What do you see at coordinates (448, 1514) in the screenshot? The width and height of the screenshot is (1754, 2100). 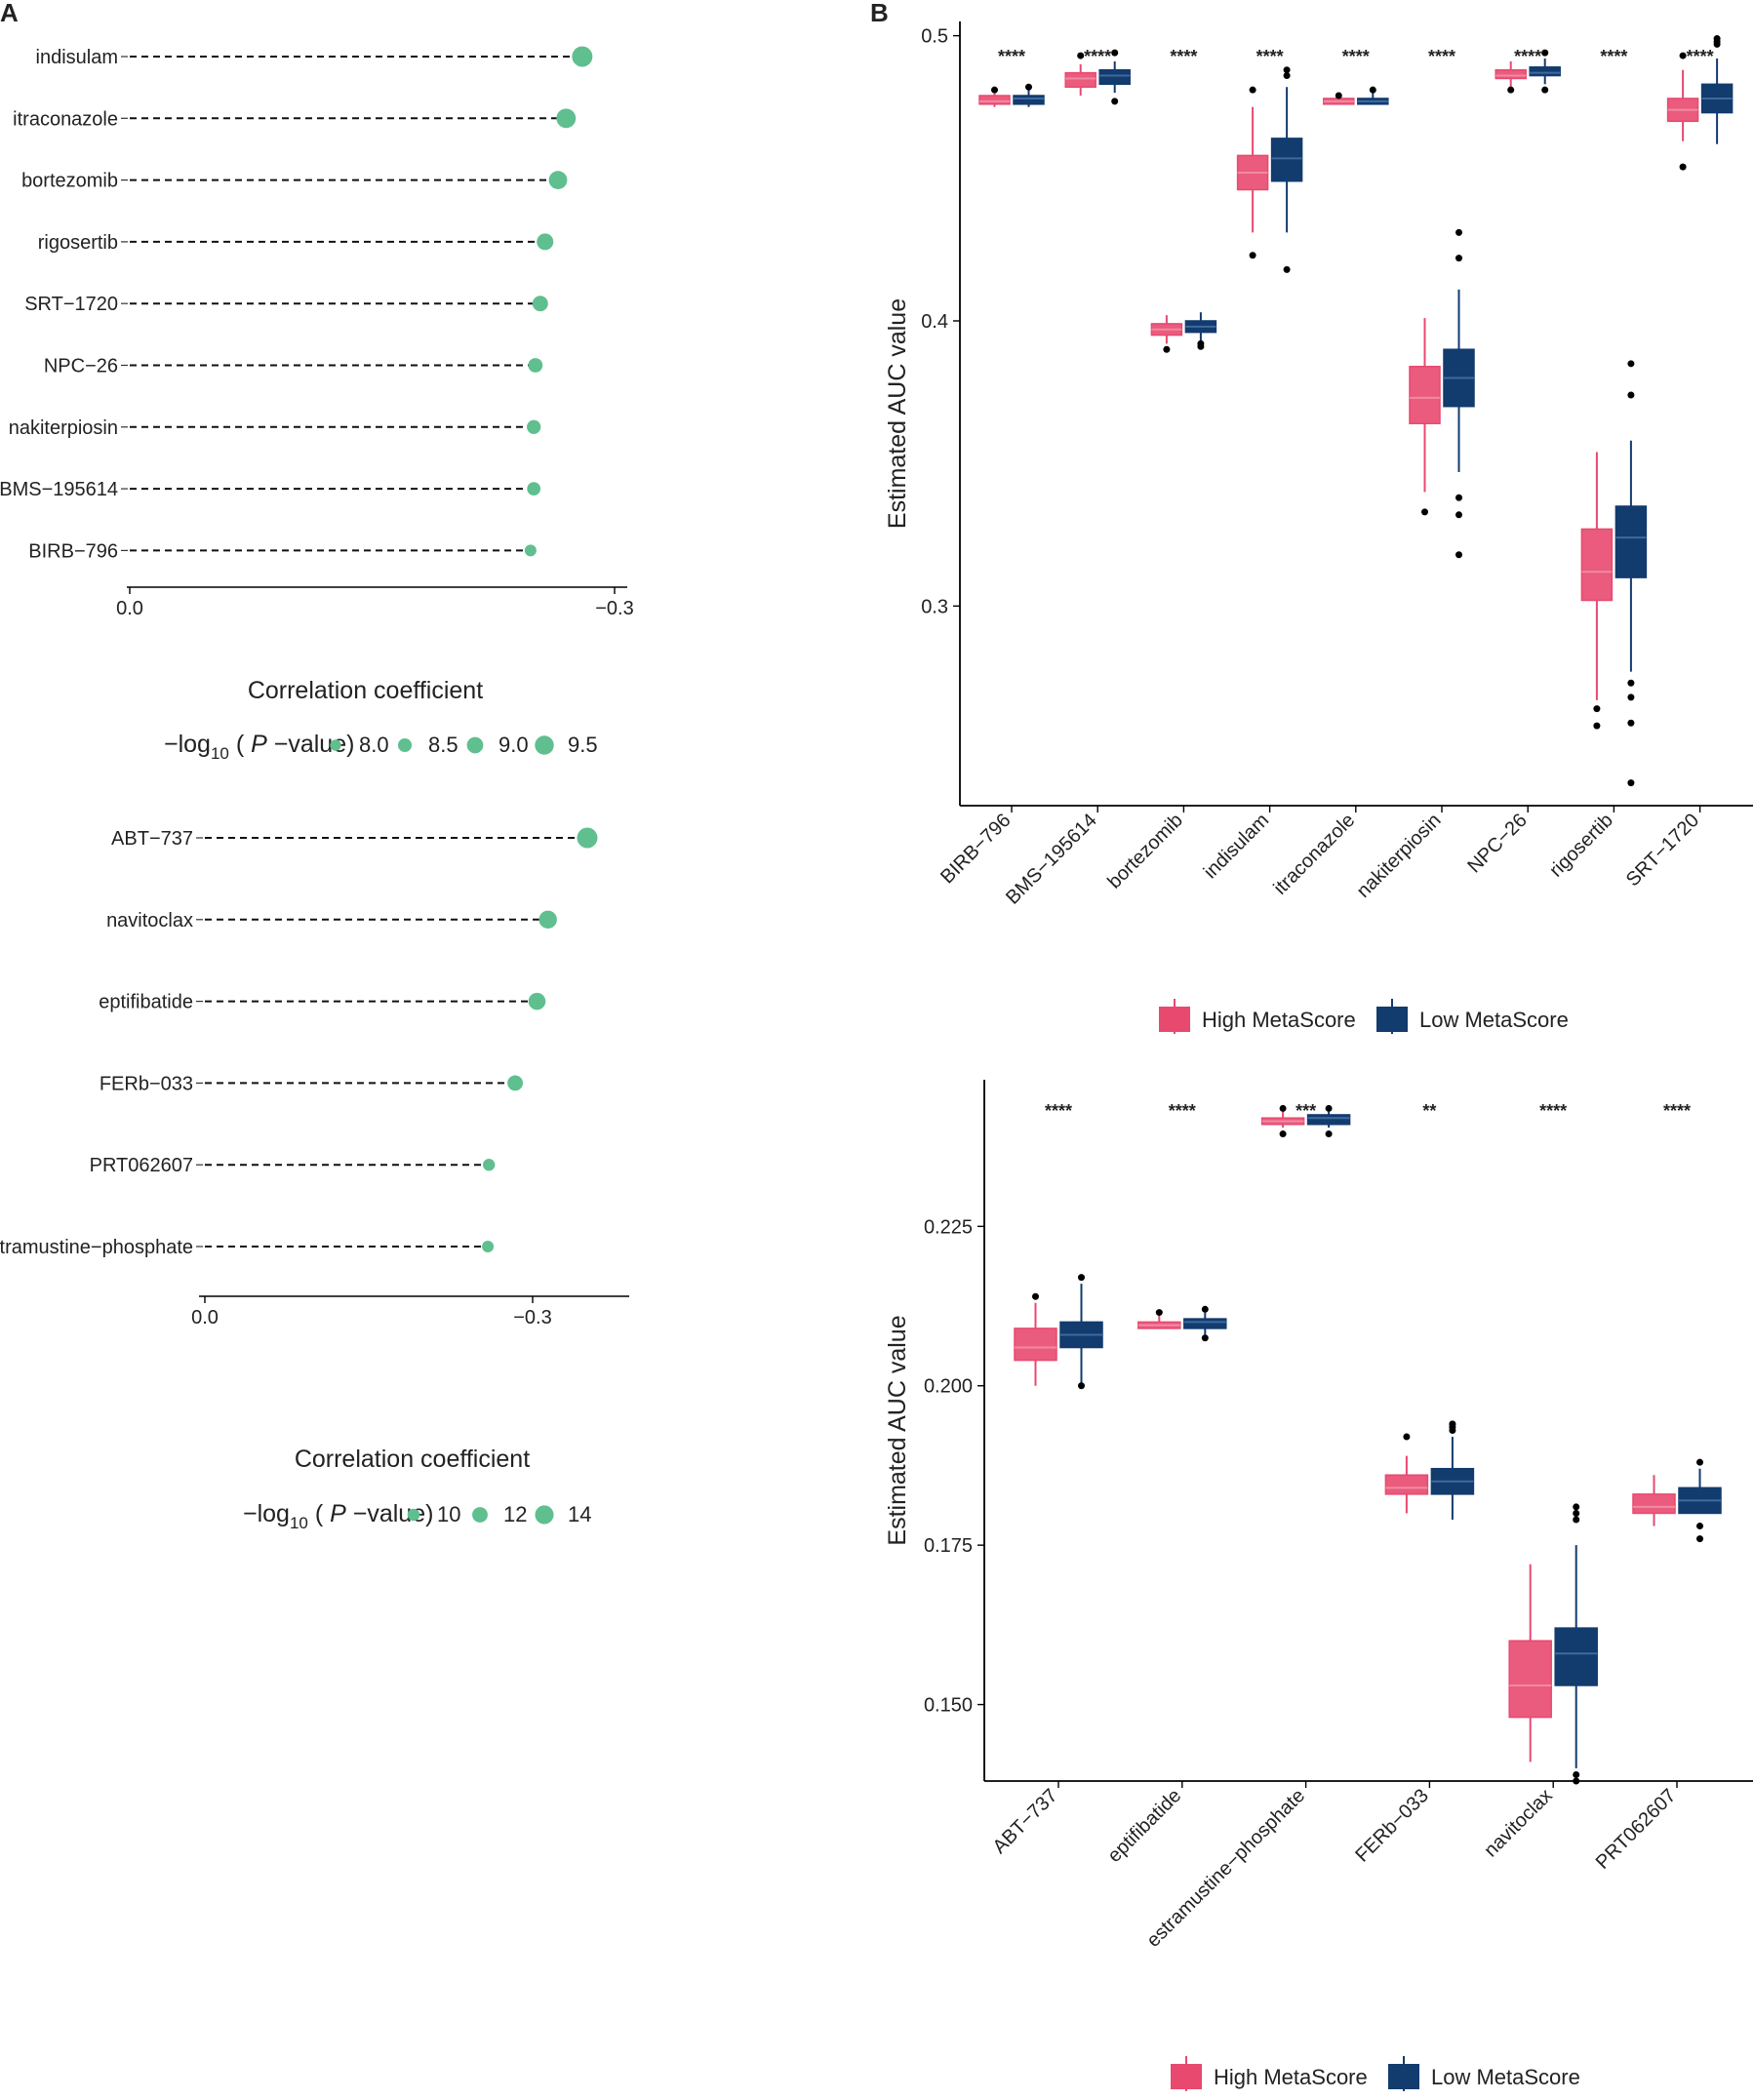 I see `size-legend-label: 10` at bounding box center [448, 1514].